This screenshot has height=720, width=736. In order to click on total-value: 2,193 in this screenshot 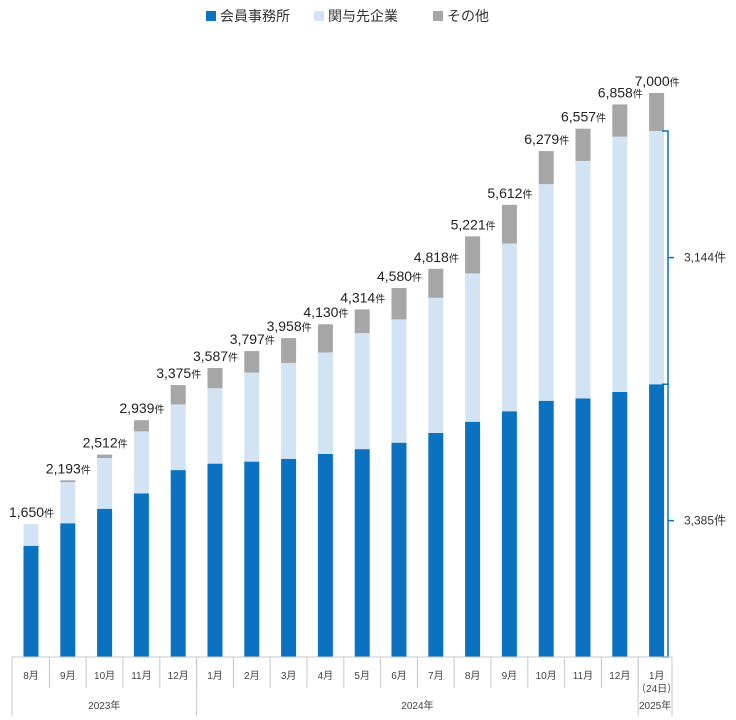, I will do `click(63, 468)`.